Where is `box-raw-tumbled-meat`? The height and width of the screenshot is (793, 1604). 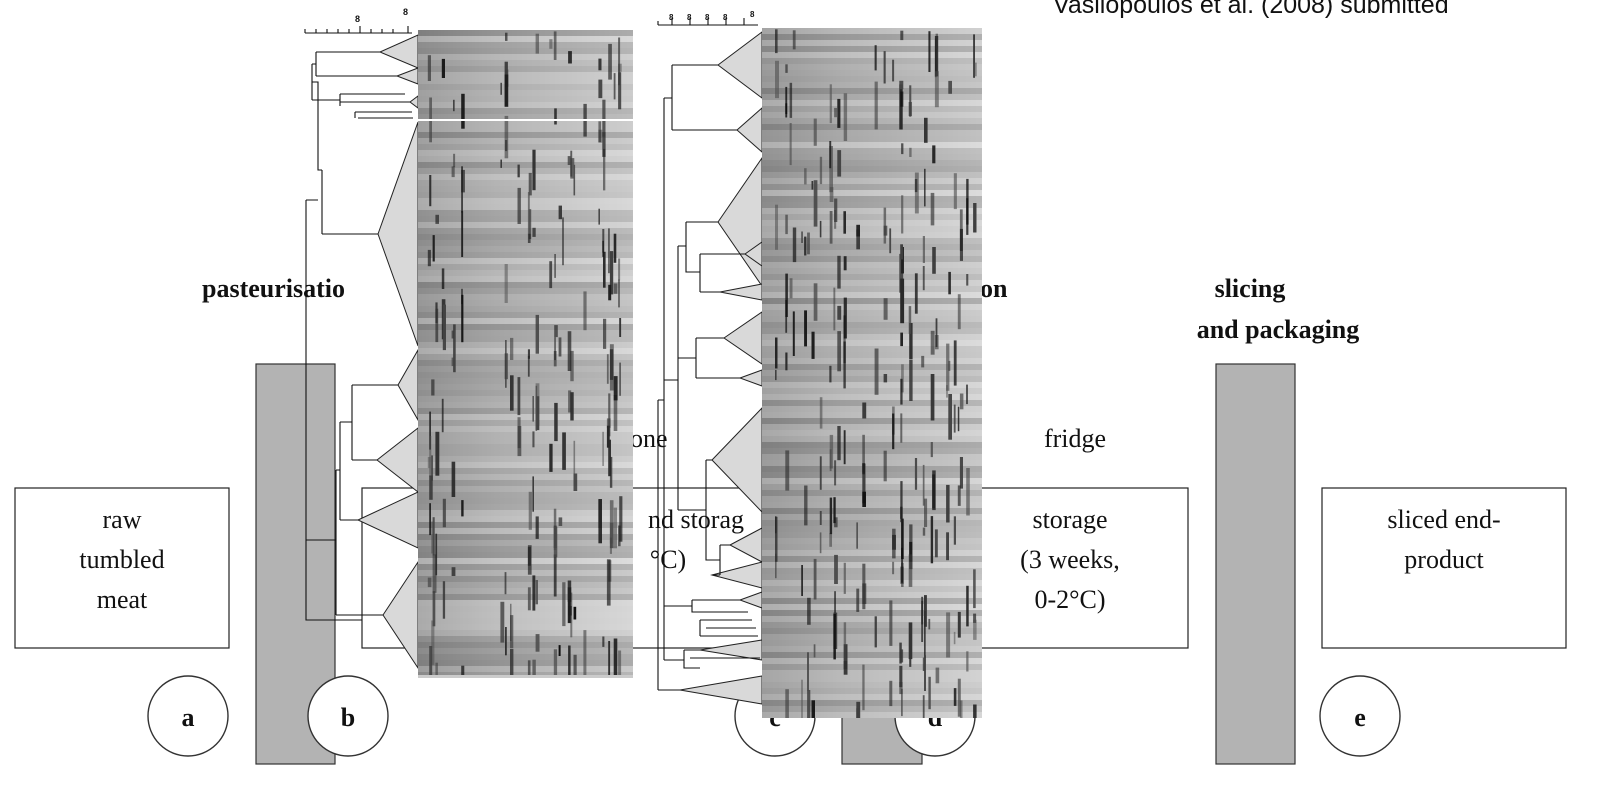 box-raw-tumbled-meat is located at coordinates (122, 568).